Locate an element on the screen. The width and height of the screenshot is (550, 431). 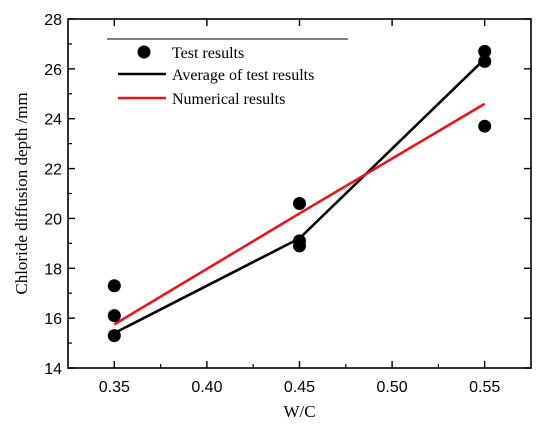
y-tick-label: 22 is located at coordinates (53, 170).